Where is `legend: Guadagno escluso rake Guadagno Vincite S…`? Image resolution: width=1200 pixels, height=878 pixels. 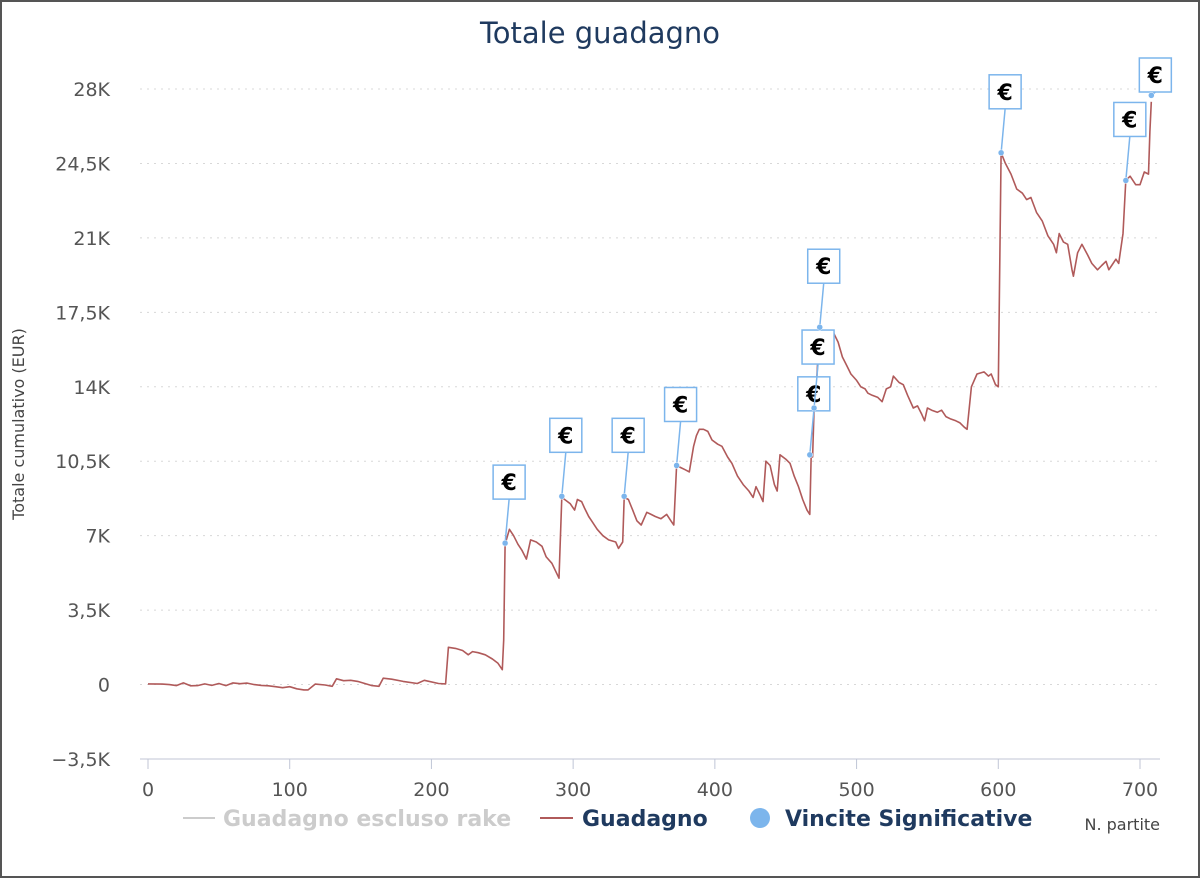 legend: Guadagno escluso rake Guadagno Vincite S… is located at coordinates (607, 819).